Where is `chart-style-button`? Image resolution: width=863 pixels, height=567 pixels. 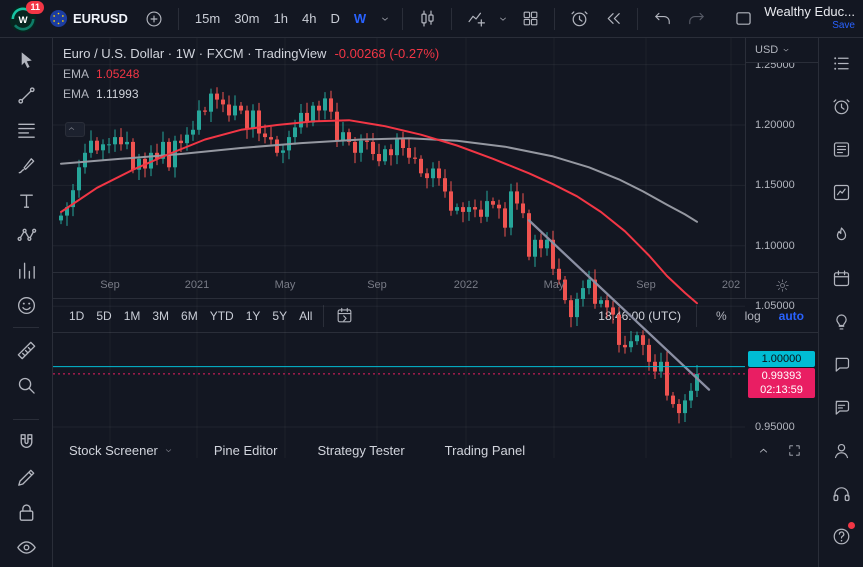
chart-style-button is located at coordinates (427, 19).